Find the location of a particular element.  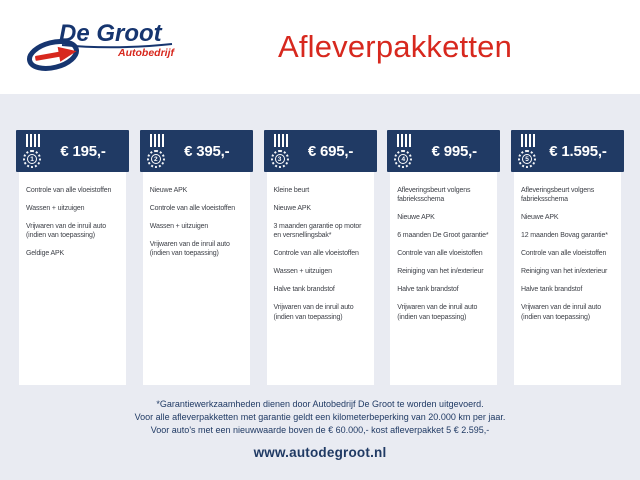

package-header: 5 € 1.595,- is located at coordinates (567, 151).